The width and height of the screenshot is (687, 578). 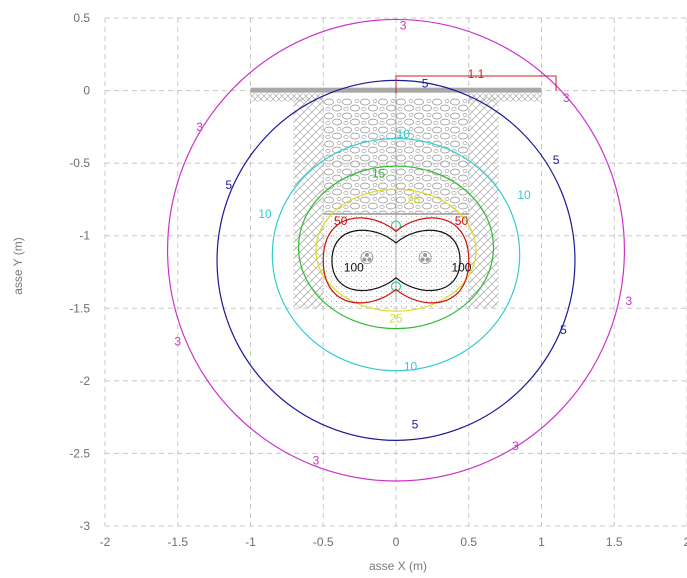 What do you see at coordinates (81, 18) in the screenshot?
I see `y-tick-label: 0.5` at bounding box center [81, 18].